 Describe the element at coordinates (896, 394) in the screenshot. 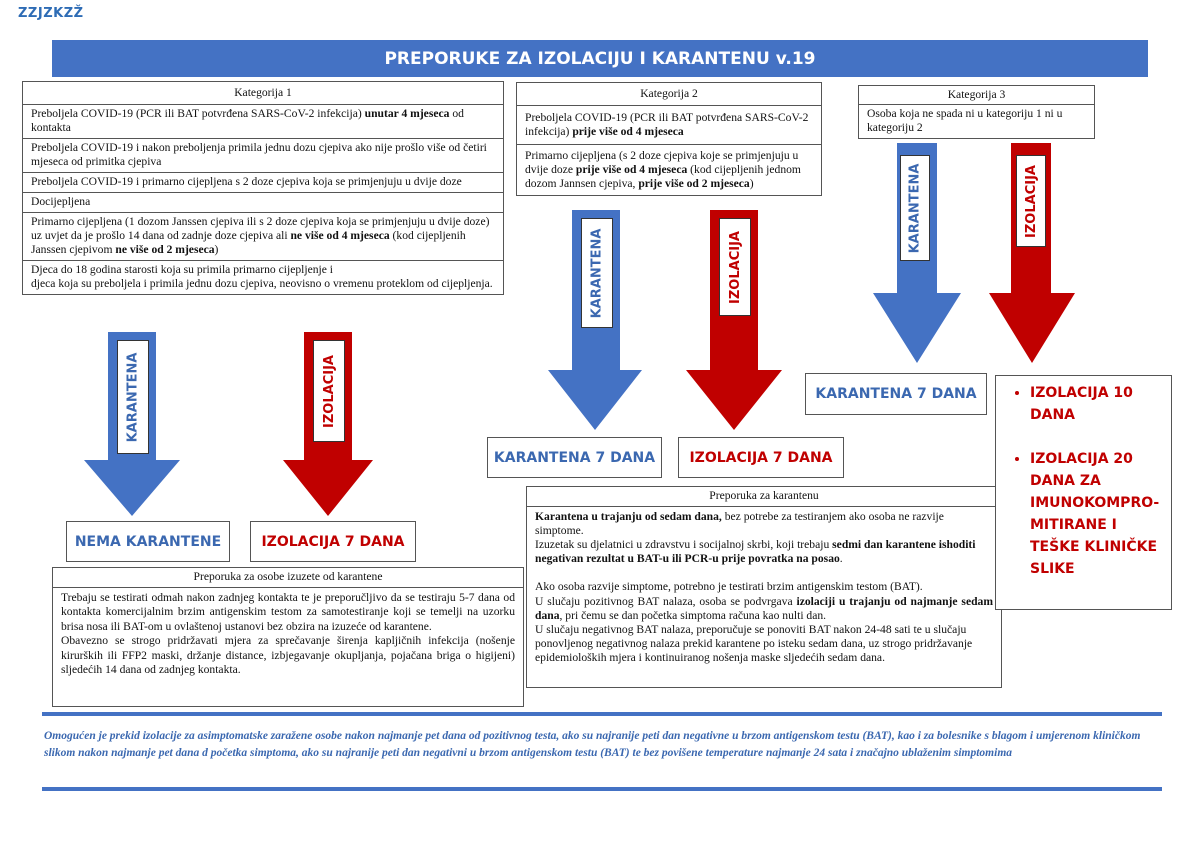

I see `category-3-quarantine-result: KARANTENA 7 DANA` at that location.